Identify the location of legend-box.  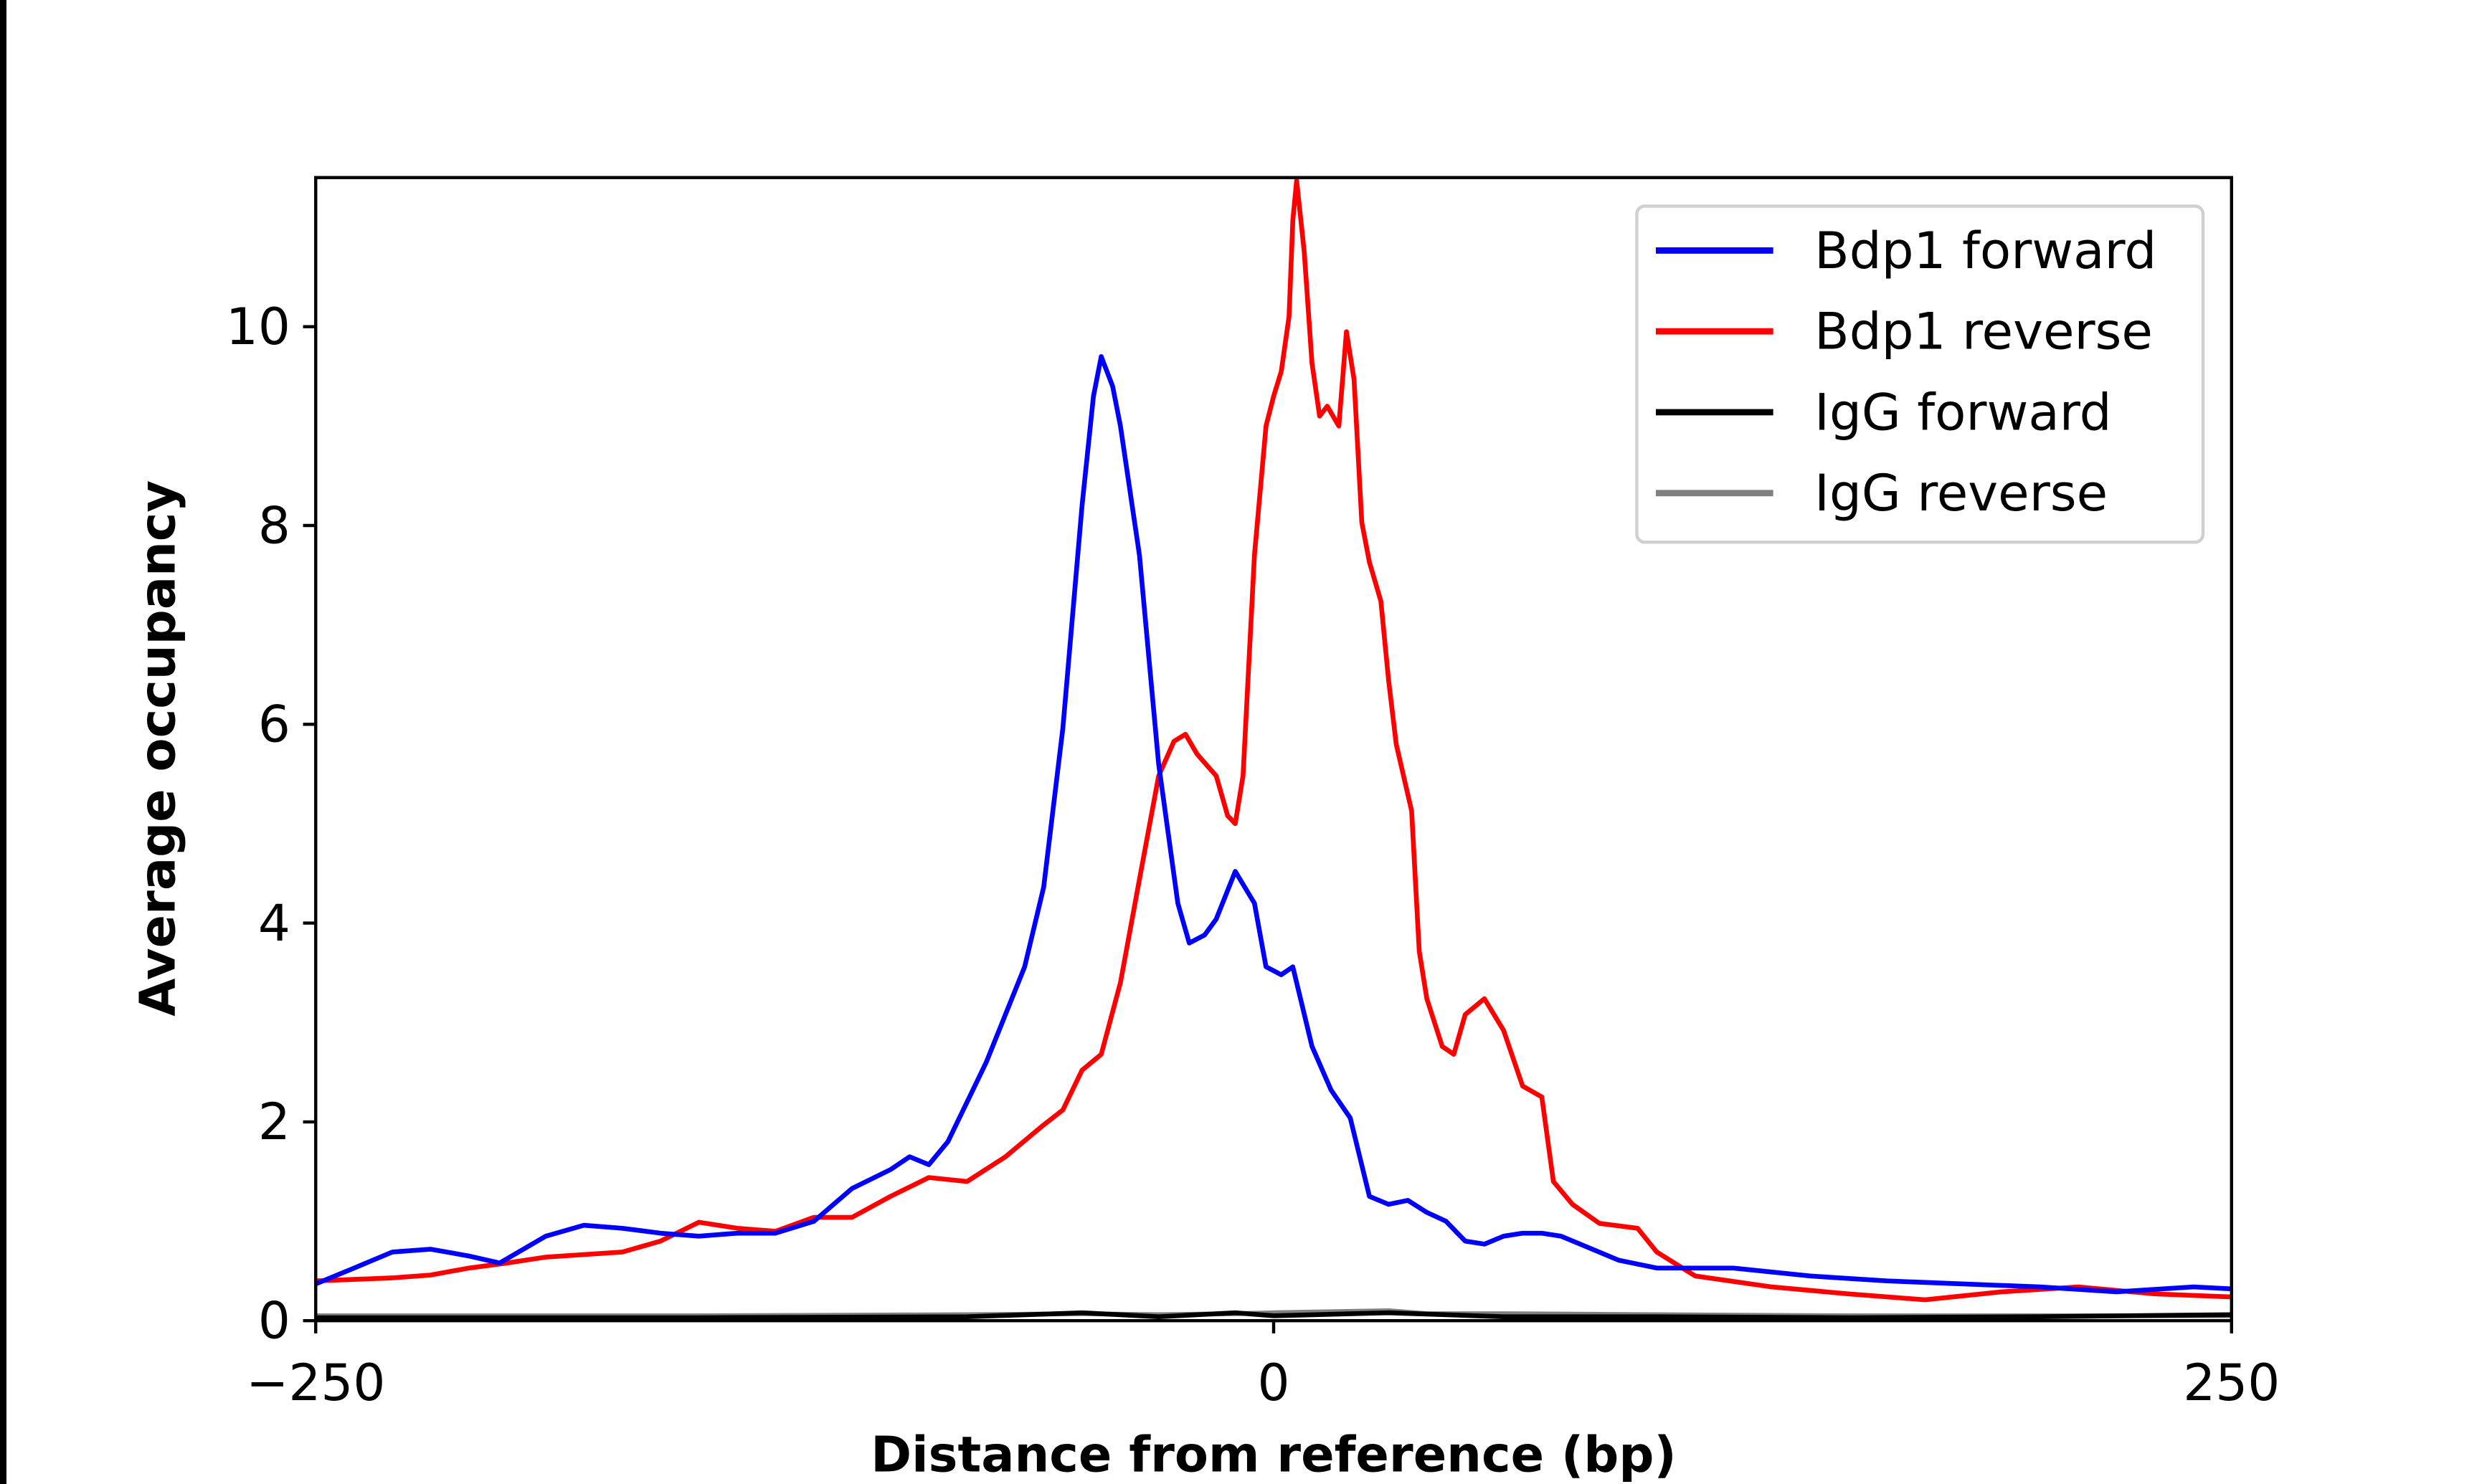
(1920, 374).